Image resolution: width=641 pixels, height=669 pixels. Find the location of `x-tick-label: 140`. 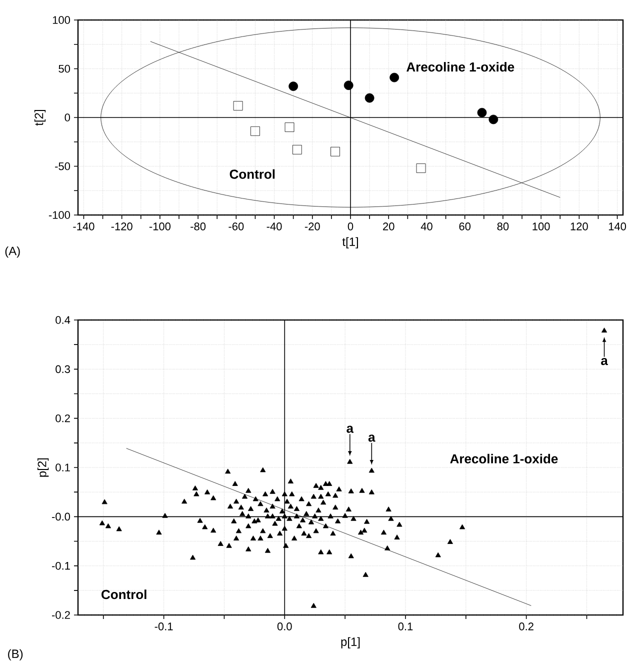

x-tick-label: 140 is located at coordinates (617, 226).